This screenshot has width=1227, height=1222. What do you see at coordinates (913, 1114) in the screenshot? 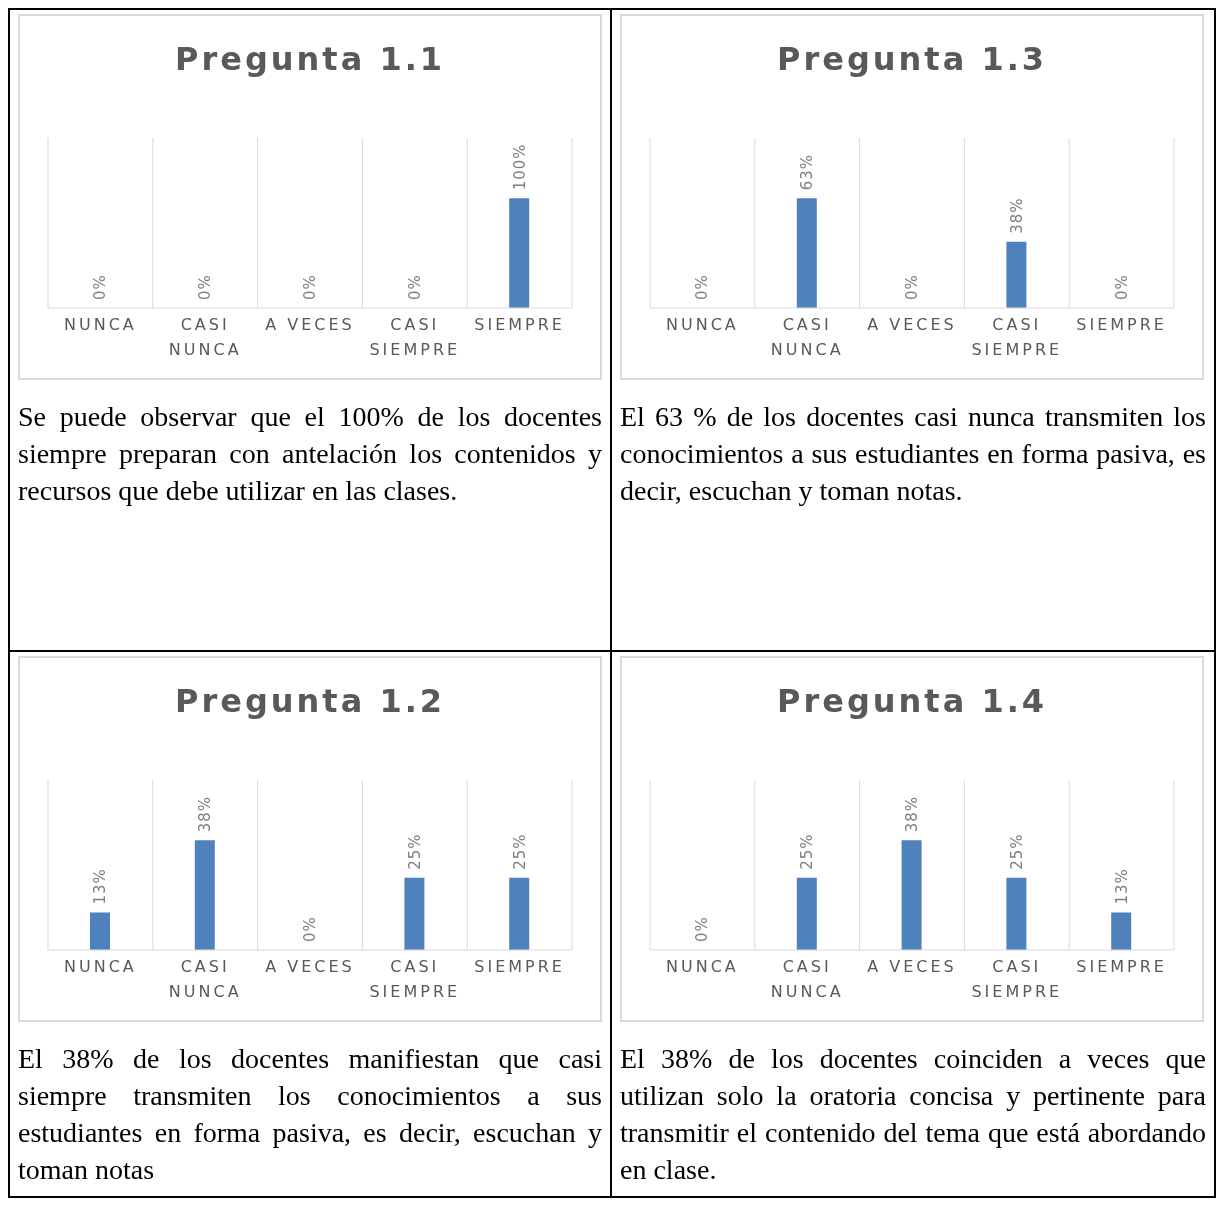
I see `text: El 38% de los docentes coinciden a veces que utilizan solo la oratoria concisa y pertinente para transmitir el contenido del tema que está abordando en clase.` at bounding box center [913, 1114].